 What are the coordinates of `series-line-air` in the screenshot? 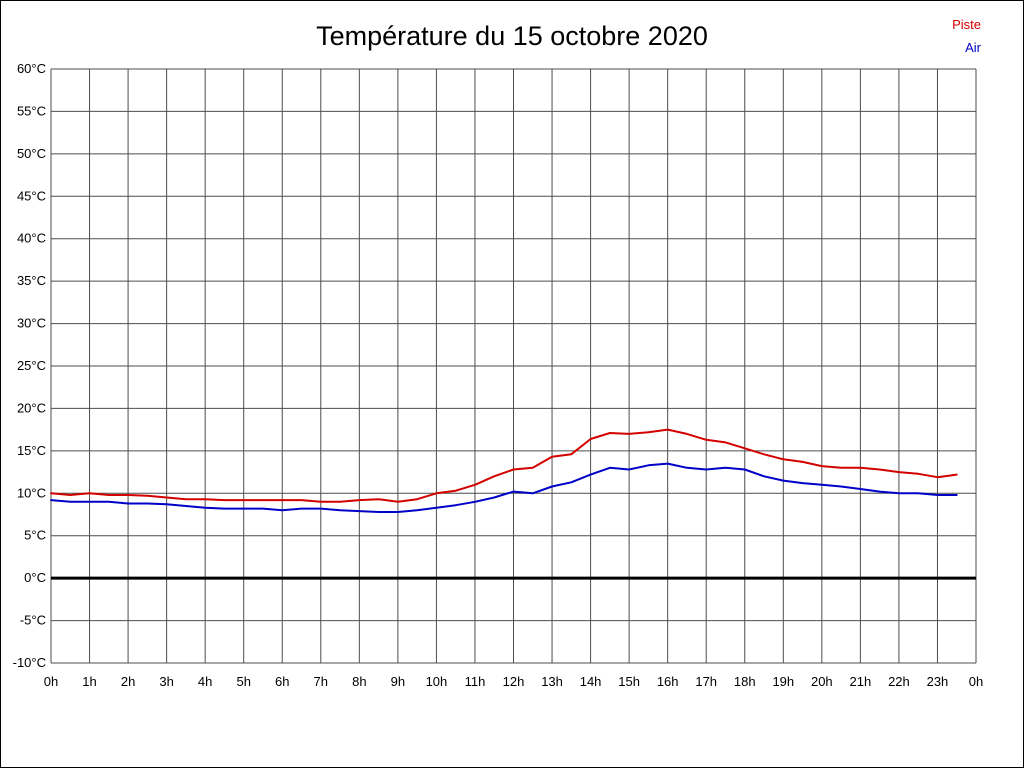 It's located at (504, 487).